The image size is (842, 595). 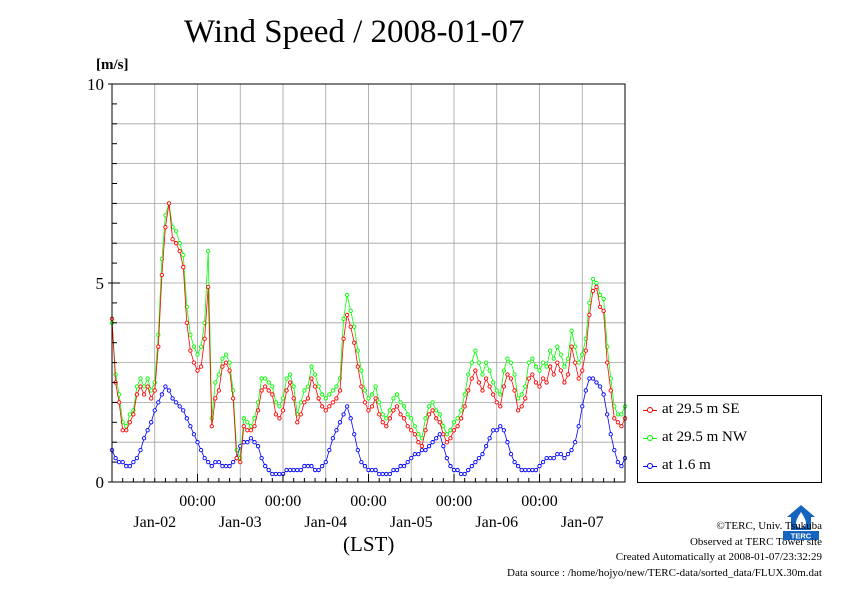 I want to click on legend-marker-nw, so click(x=650, y=438).